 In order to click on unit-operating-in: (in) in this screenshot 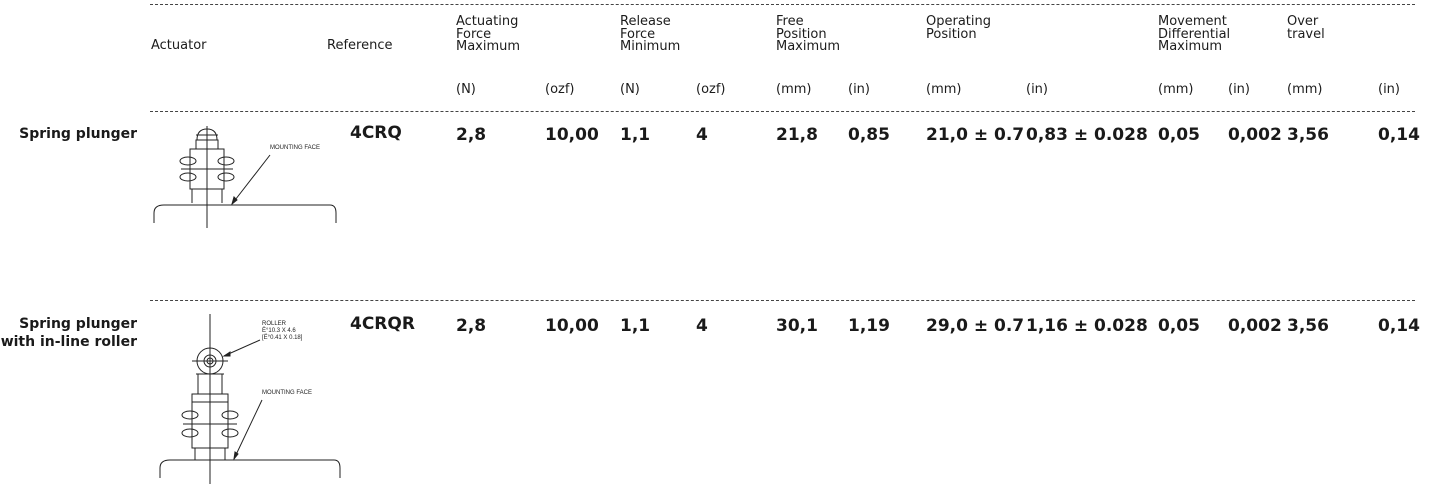, I will do `click(1037, 89)`.